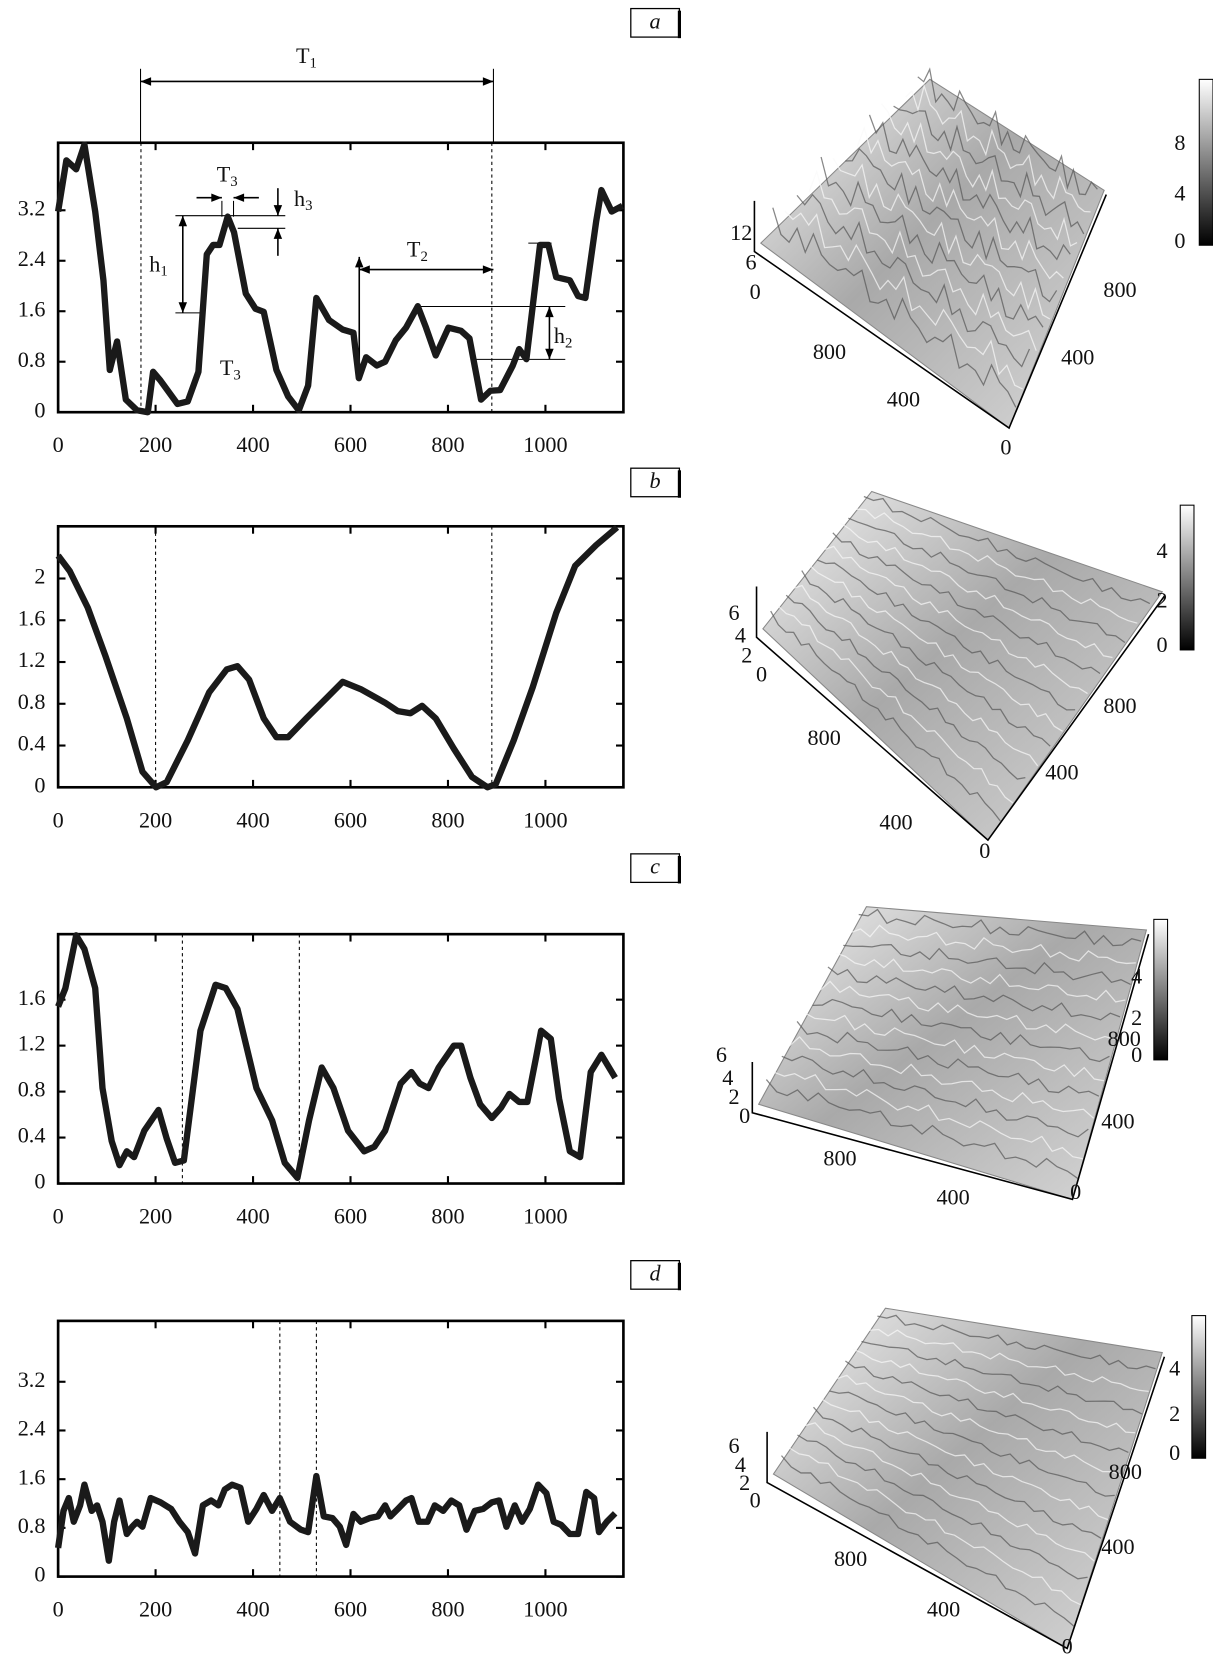  I want to click on x-tick-label: 400, so click(252, 1609).